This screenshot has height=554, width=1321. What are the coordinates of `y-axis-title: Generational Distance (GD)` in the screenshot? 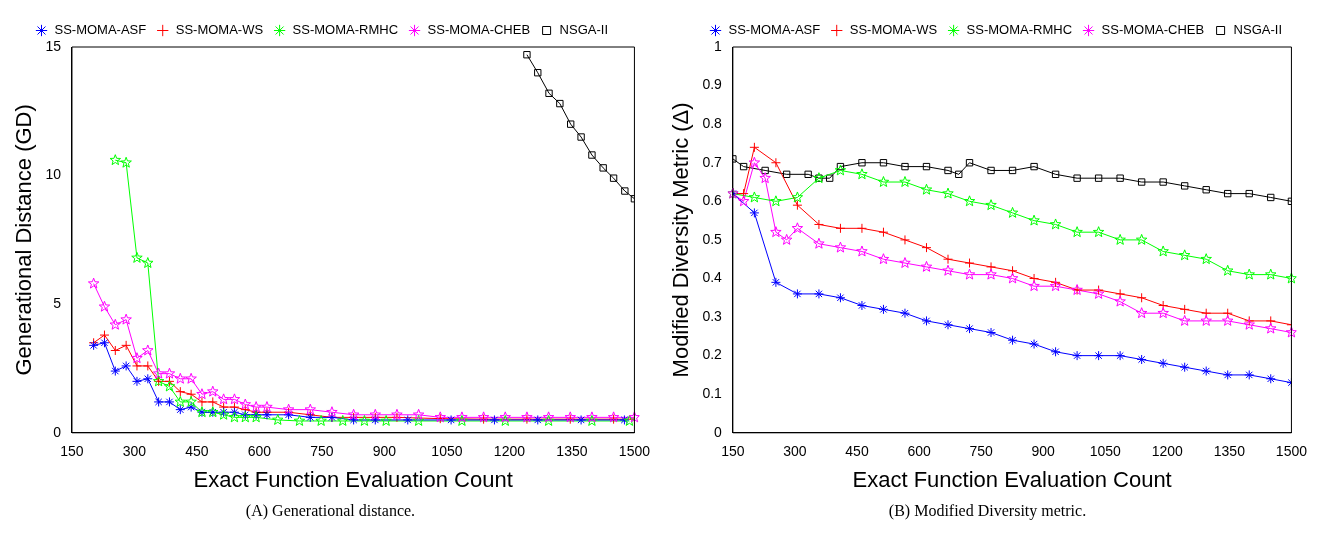 It's located at (24, 240).